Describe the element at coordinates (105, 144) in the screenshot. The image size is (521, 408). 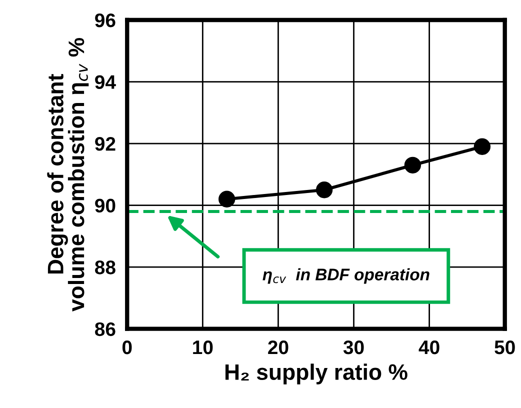
I see `y-tick-label: 92` at that location.